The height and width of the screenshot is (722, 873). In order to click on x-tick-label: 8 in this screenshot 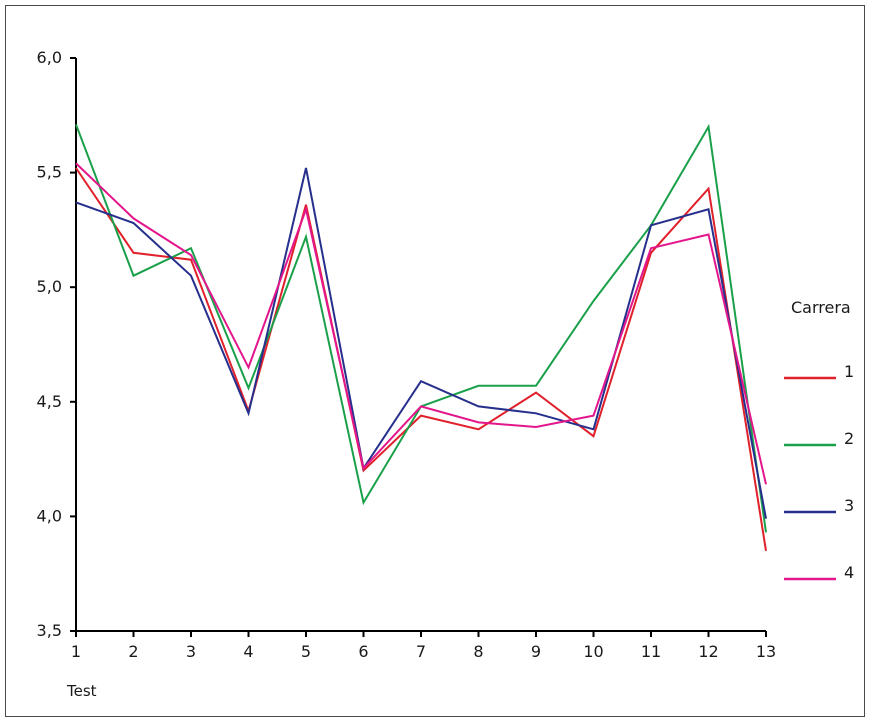, I will do `click(478, 651)`.